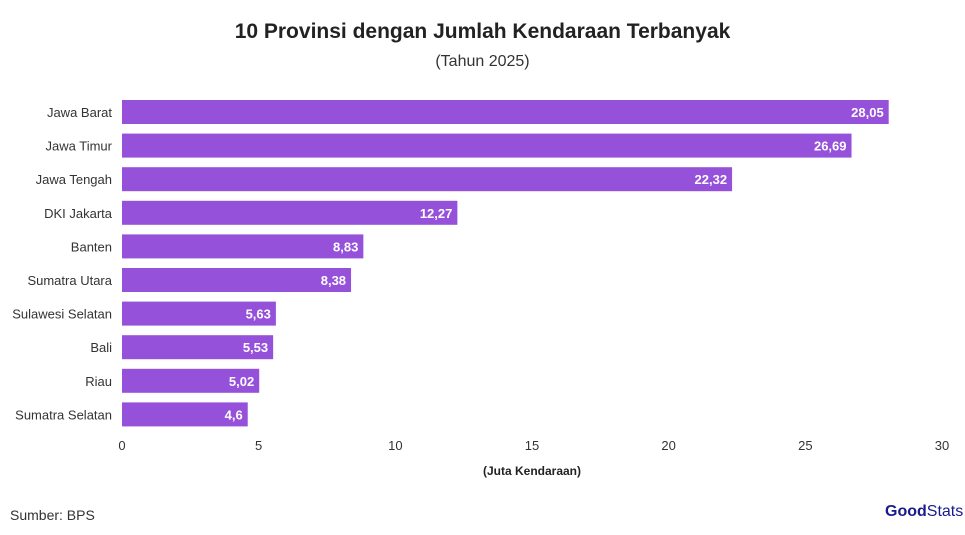  I want to click on category-label: Jawa Tengah, so click(74, 179).